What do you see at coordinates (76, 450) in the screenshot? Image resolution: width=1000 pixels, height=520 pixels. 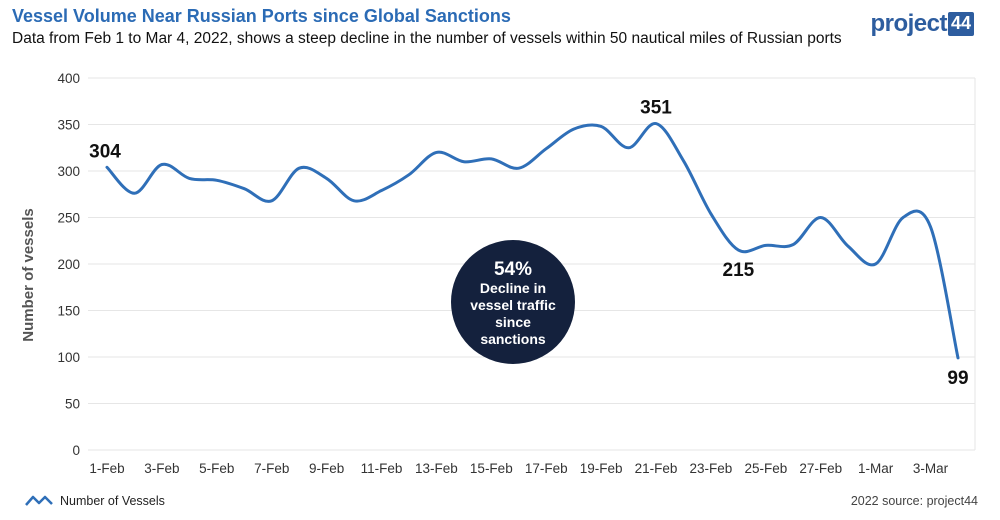 I see `y-tick-0: 0` at bounding box center [76, 450].